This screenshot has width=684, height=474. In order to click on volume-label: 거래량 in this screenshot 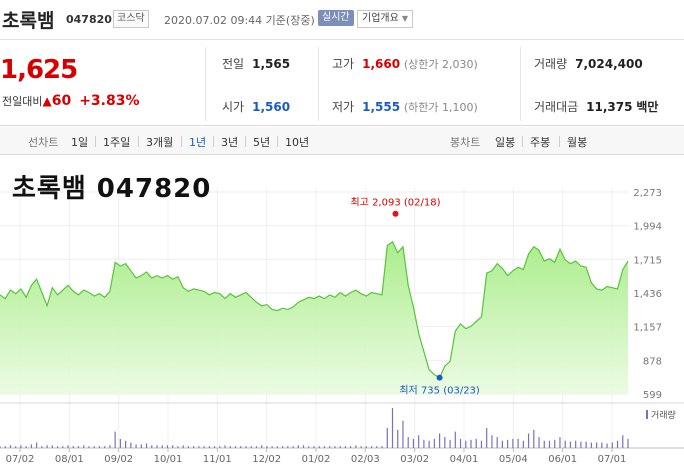, I will do `click(551, 64)`.